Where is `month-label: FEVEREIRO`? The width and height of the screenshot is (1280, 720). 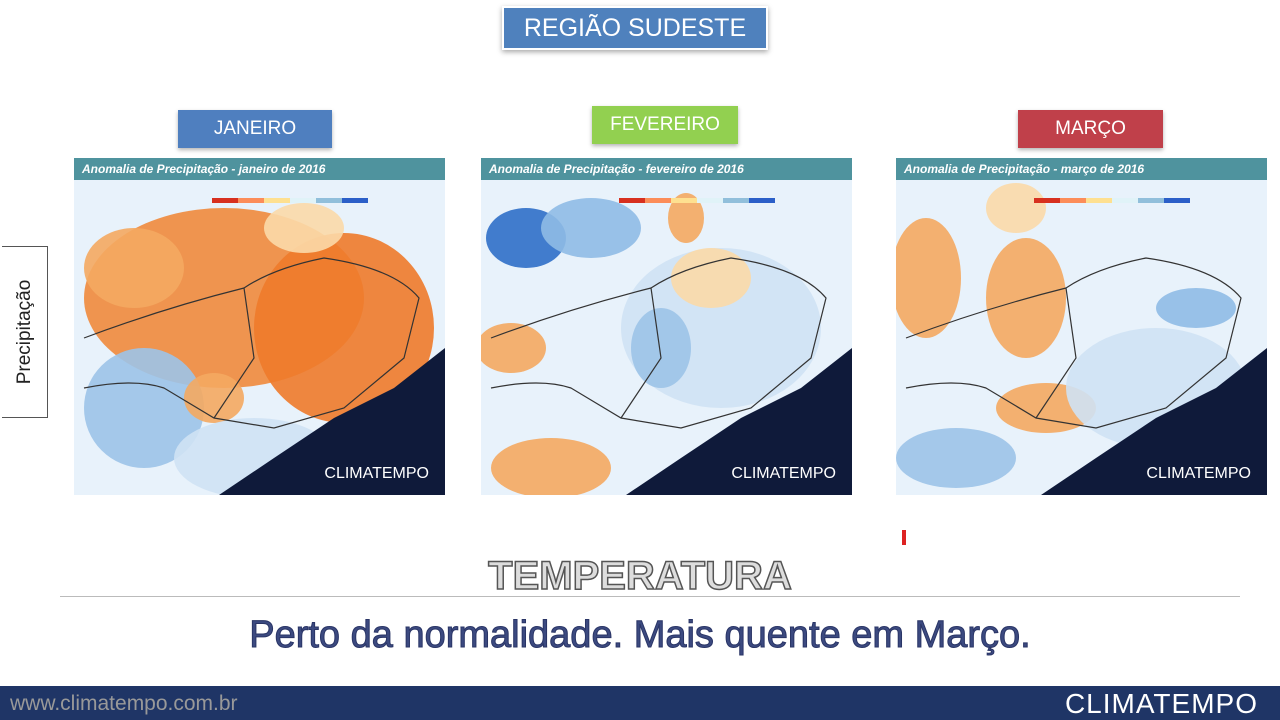
month-label: FEVEREIRO is located at coordinates (665, 125).